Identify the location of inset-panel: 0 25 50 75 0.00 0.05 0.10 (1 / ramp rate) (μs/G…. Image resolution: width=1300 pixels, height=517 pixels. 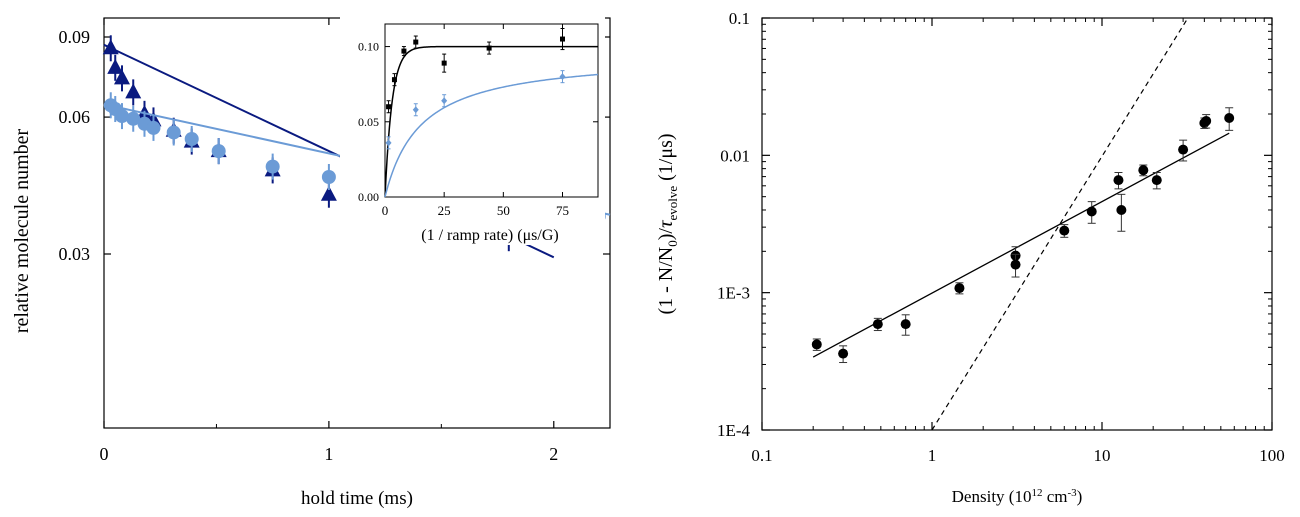
(472, 131).